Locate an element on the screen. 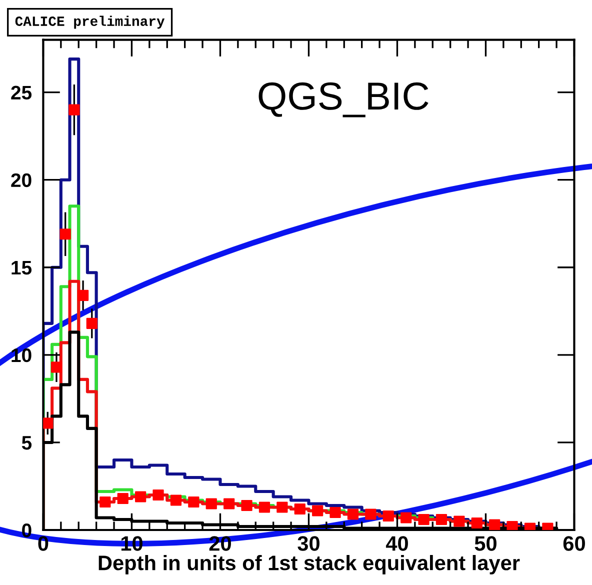 The height and width of the screenshot is (585, 592). x-tick-label: 50 is located at coordinates (485, 543).